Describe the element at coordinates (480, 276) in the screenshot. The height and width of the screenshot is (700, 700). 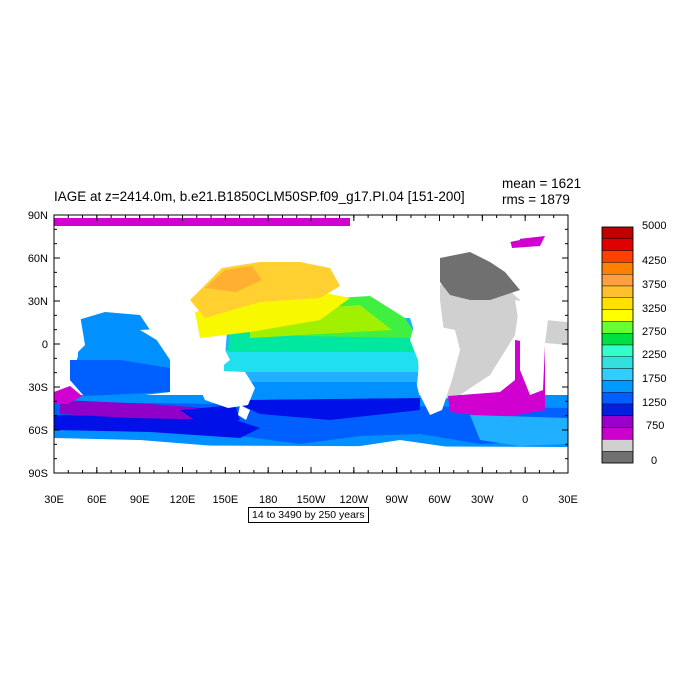
I see `arctic-dark-gray-region` at that location.